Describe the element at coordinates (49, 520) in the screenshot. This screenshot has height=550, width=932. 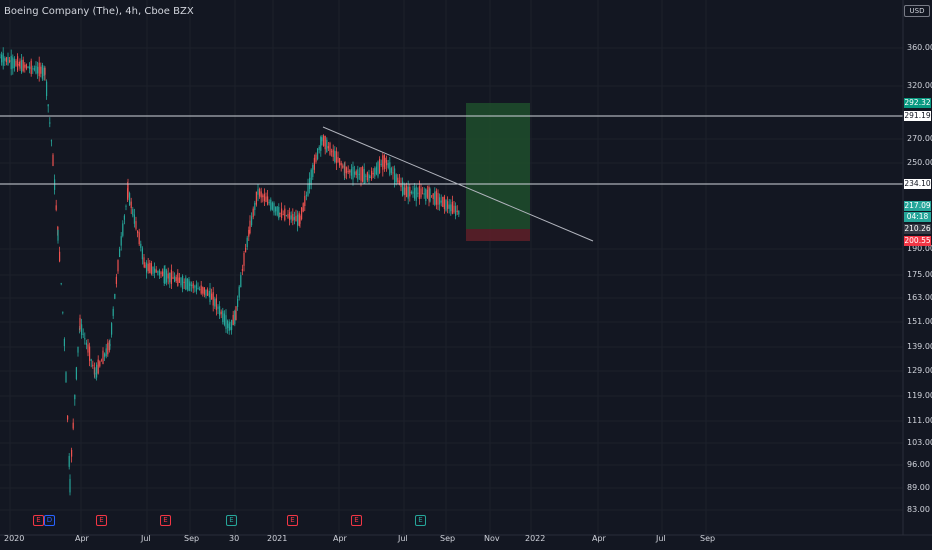
I see `earnings-event-icon: D` at that location.